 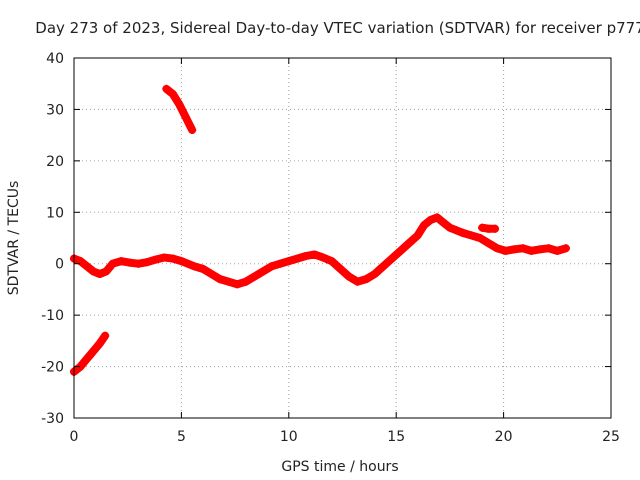 I want to click on y-axis-label: SDTVAR / TECUs, so click(x=14, y=238).